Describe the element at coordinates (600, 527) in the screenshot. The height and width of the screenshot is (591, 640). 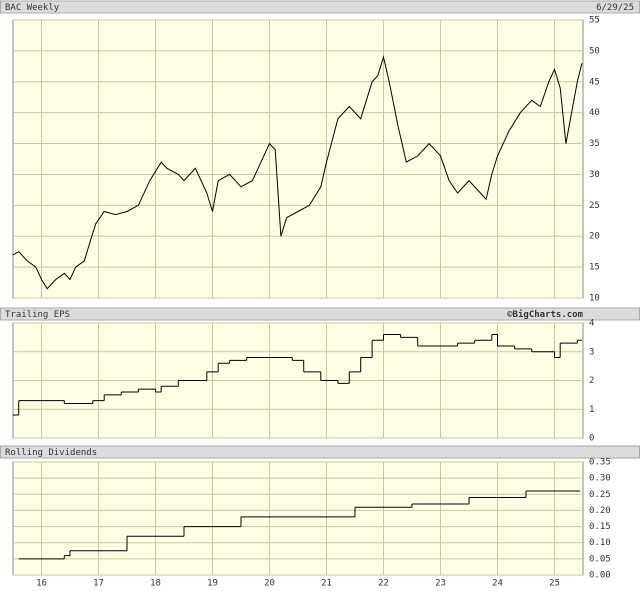
I see `y-tick-label: 0.15` at that location.